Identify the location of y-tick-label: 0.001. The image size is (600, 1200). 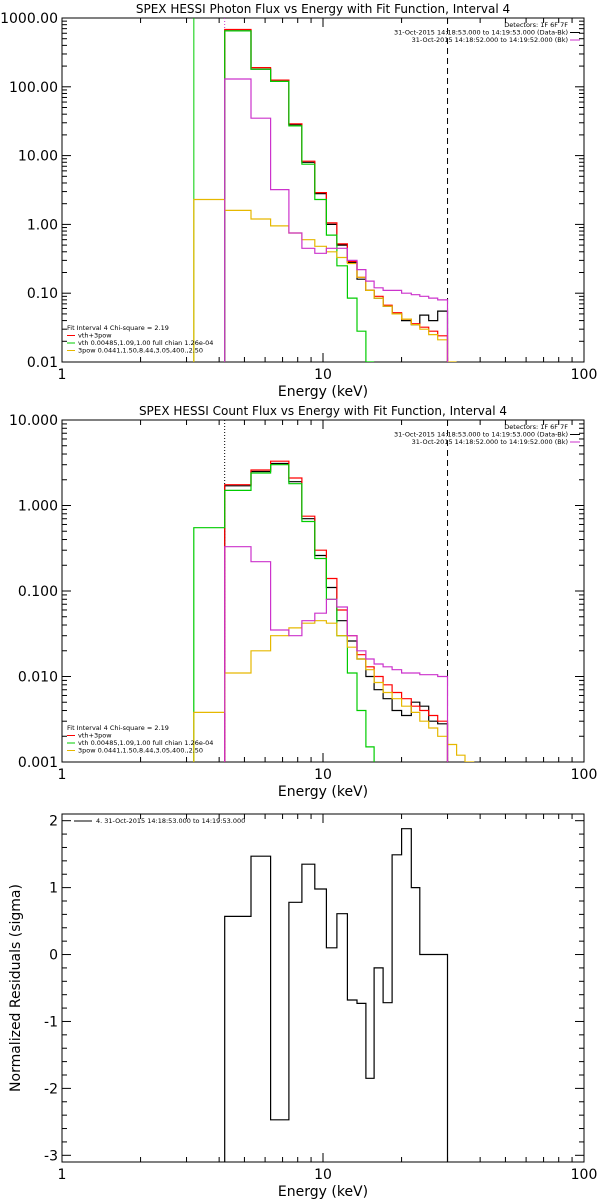
(38, 763).